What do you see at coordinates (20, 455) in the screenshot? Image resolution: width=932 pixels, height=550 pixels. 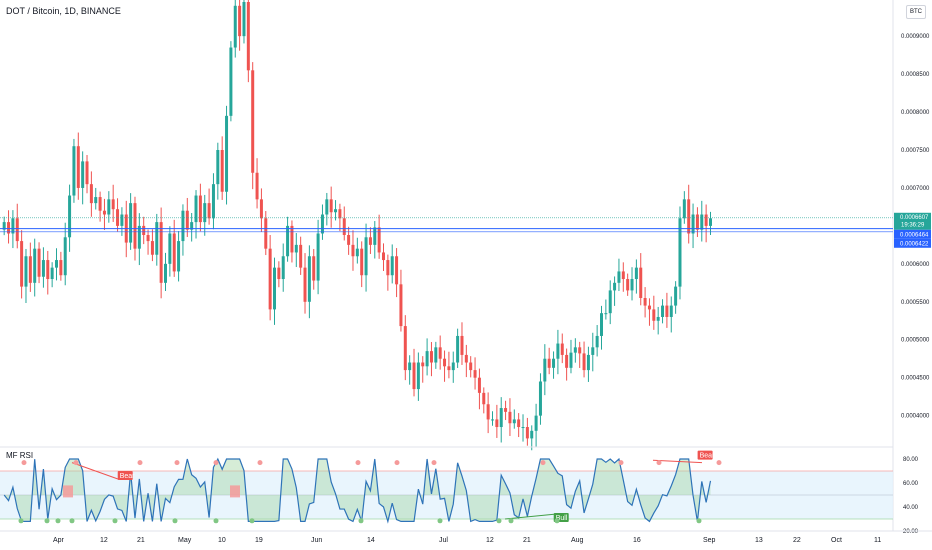 I see `indicator-name: MF RSI` at bounding box center [20, 455].